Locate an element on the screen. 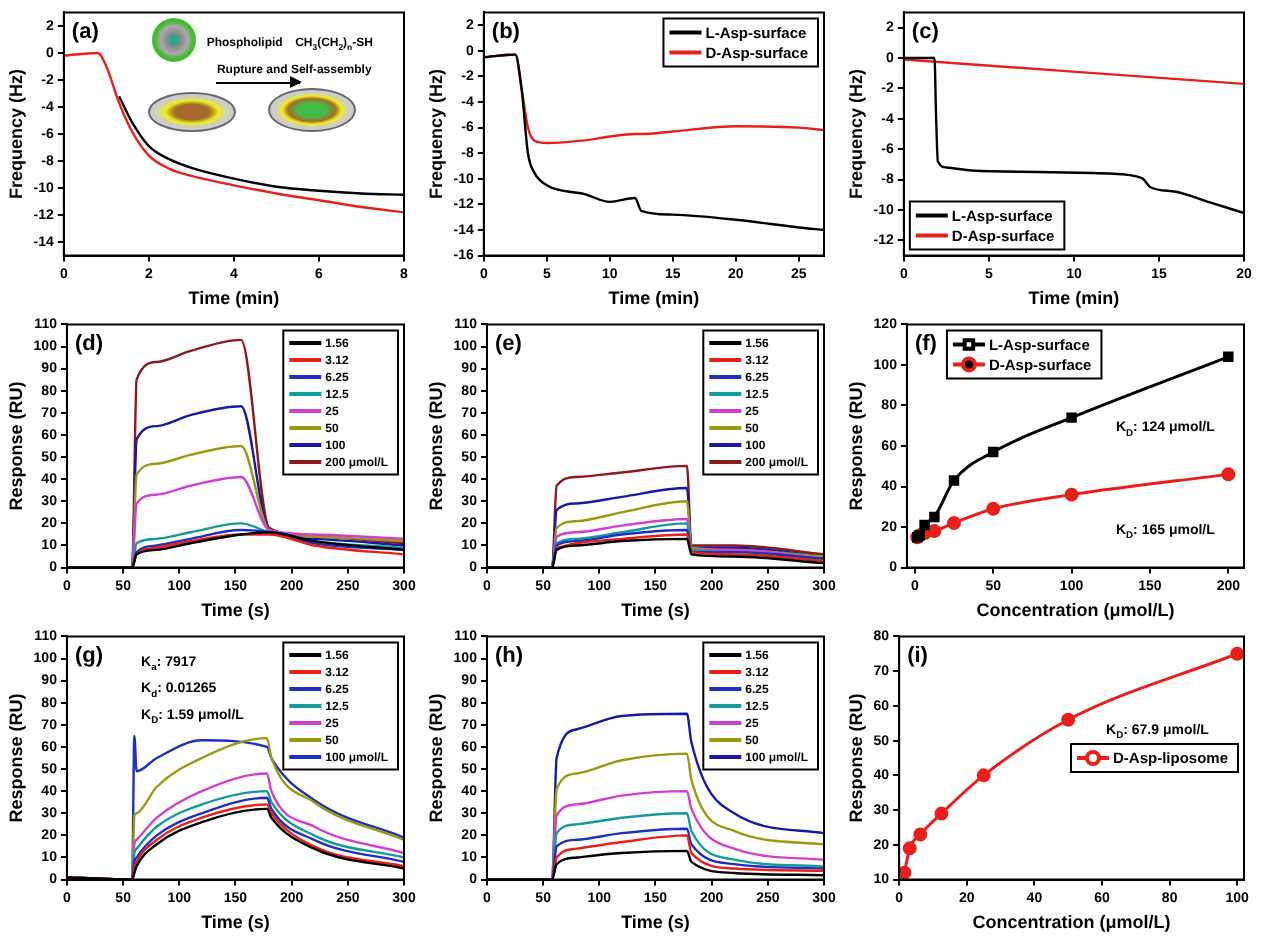 Image resolution: width=1262 pixels, height=940 pixels. chart-title: (i) is located at coordinates (918, 656).